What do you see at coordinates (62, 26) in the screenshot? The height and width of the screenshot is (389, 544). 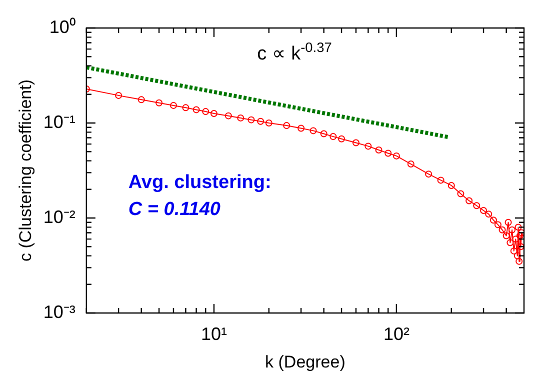 I see `y-tick-label: 10⁰` at bounding box center [62, 26].